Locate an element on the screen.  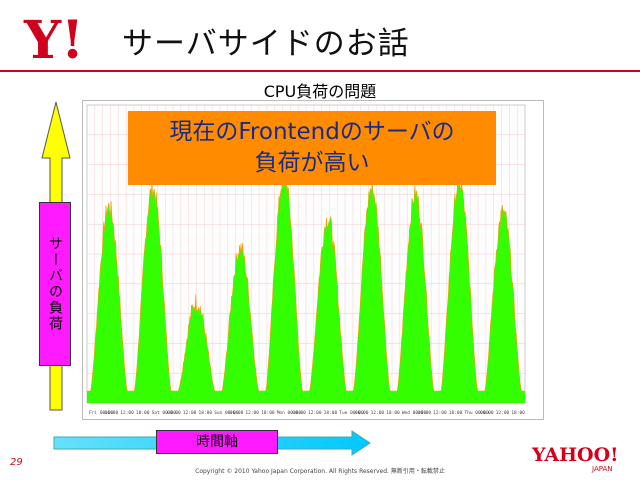
y-axis-label-text: サーバの負荷 is located at coordinates (55, 284).